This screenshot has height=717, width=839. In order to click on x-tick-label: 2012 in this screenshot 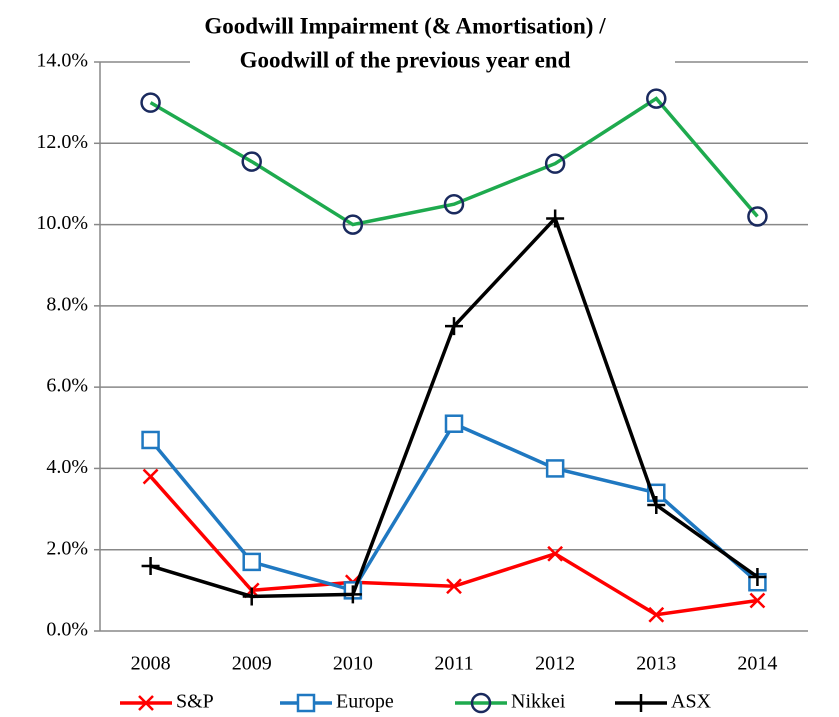, I will do `click(555, 664)`.